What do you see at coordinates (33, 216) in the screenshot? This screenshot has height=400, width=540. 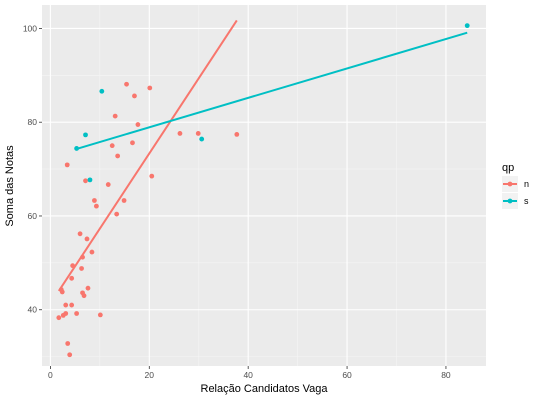 I see `y-tick-label: 60` at bounding box center [33, 216].